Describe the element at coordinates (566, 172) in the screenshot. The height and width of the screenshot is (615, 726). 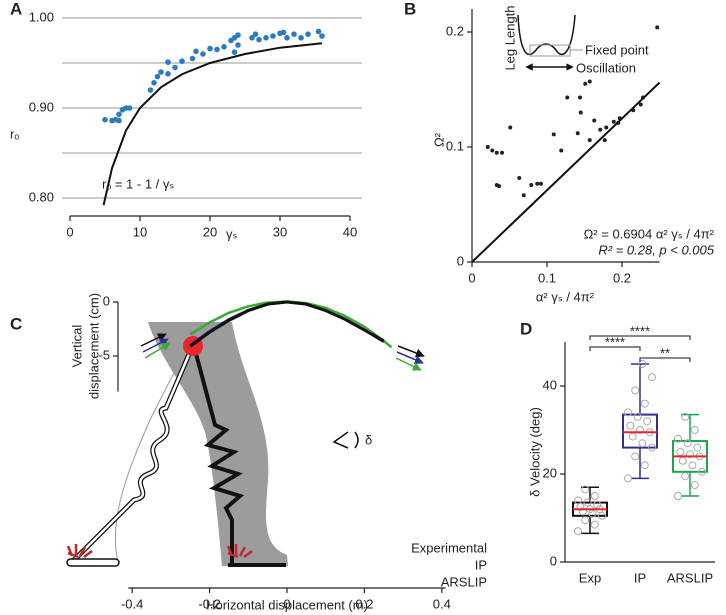
I see `fit-line` at that location.